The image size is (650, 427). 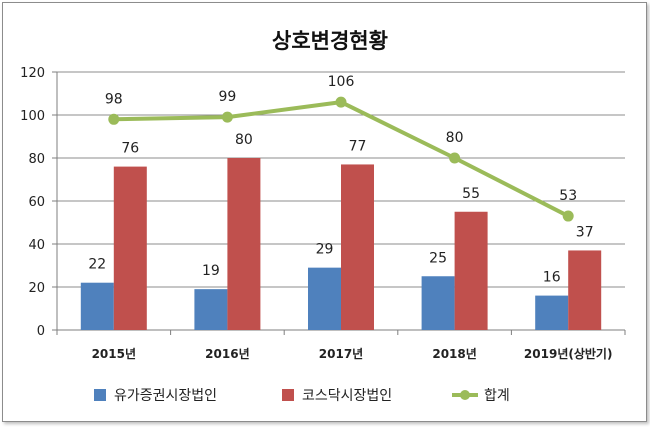 What do you see at coordinates (552, 278) in the screenshot?
I see `bar-data-label: 16` at bounding box center [552, 278].